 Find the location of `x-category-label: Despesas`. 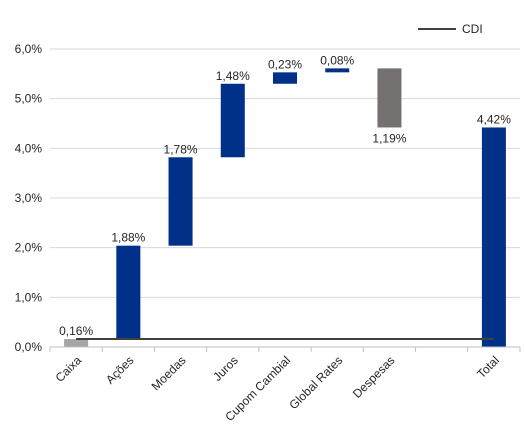

x-category-label: Despesas is located at coordinates (374, 377).